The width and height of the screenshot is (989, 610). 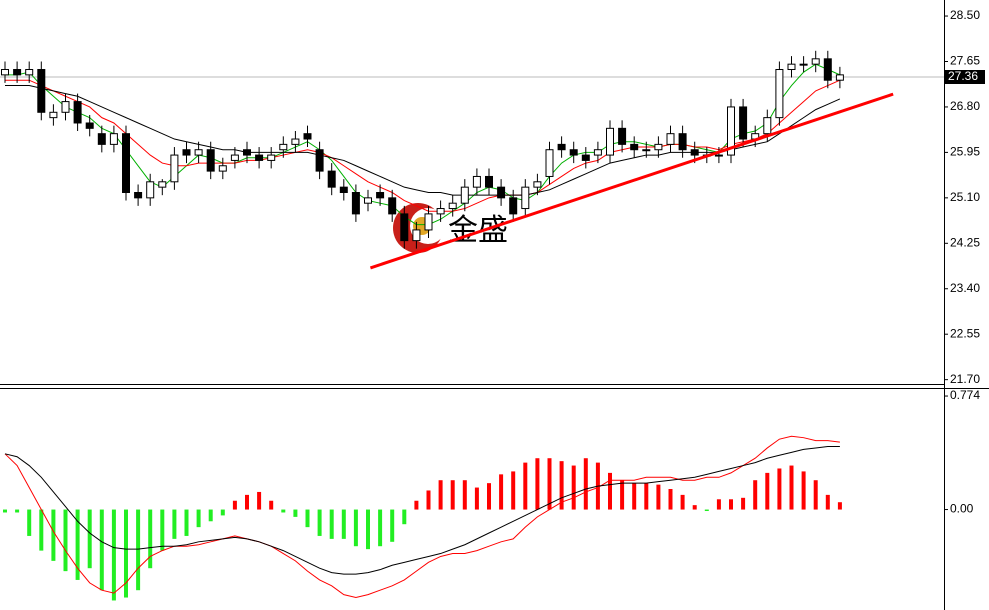 I want to click on y-tick-label: 28.50, so click(x=965, y=15).